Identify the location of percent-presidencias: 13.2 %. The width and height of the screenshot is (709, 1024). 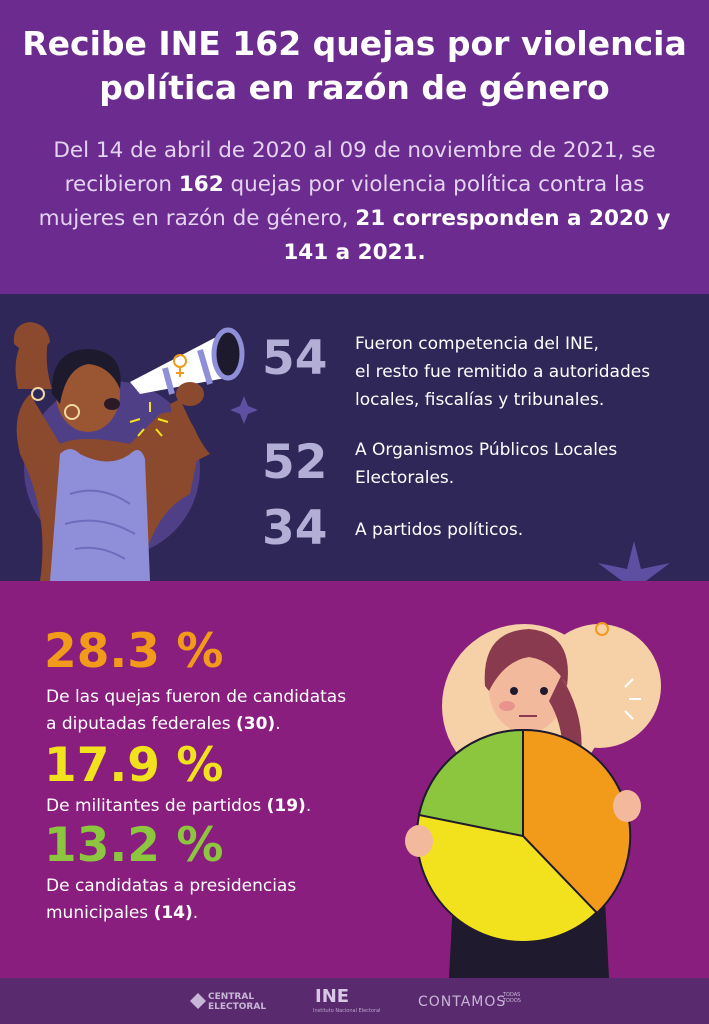
(134, 845).